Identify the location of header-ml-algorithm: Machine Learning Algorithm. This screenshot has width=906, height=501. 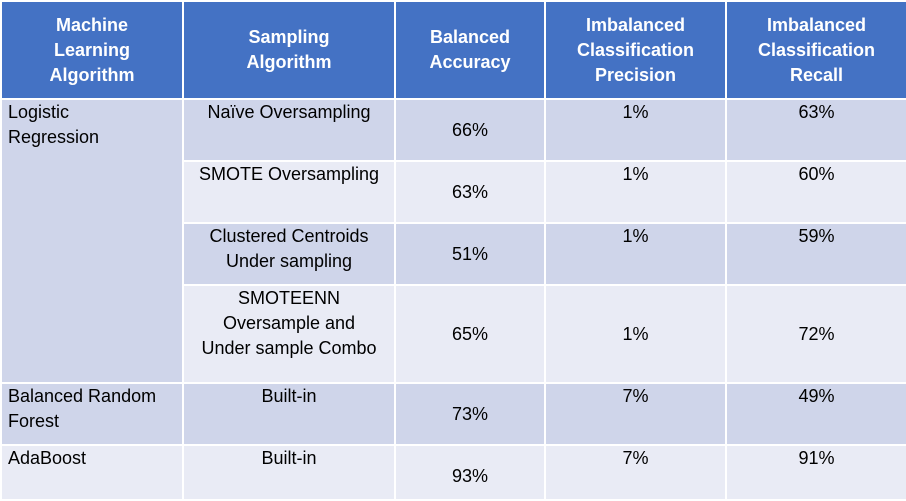
(92, 50).